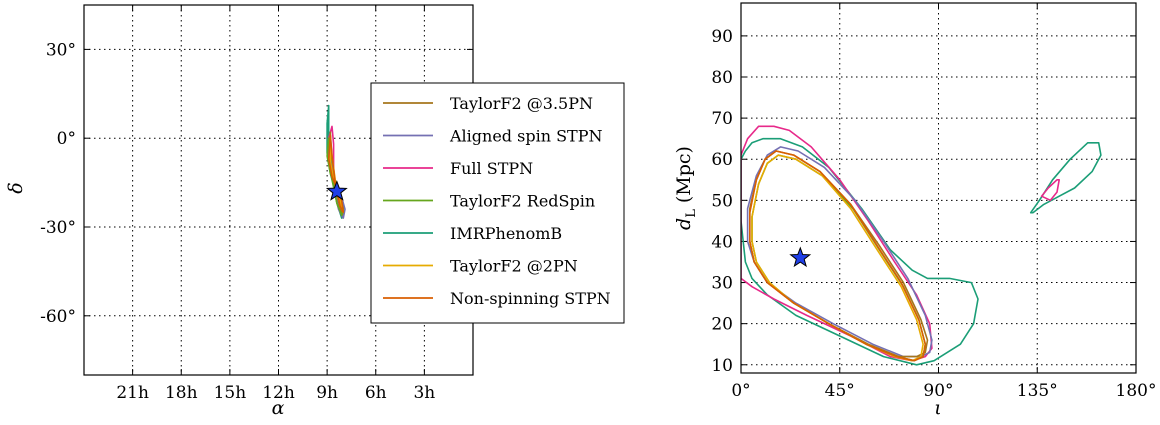  I want to click on legend-entry-label: TaylorF2 @3.5PN, so click(521, 103).